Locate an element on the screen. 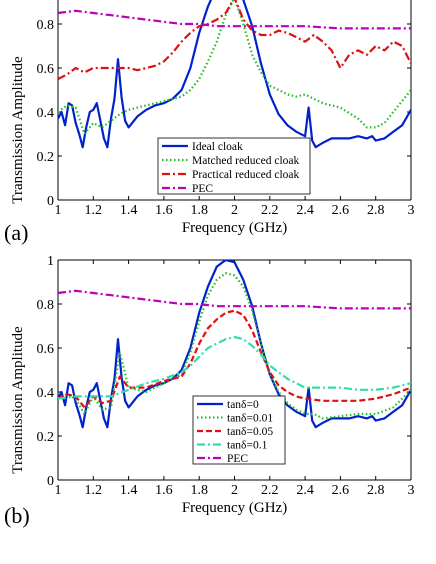 The width and height of the screenshot is (436, 564). panel-label: (a) is located at coordinates (16, 232).